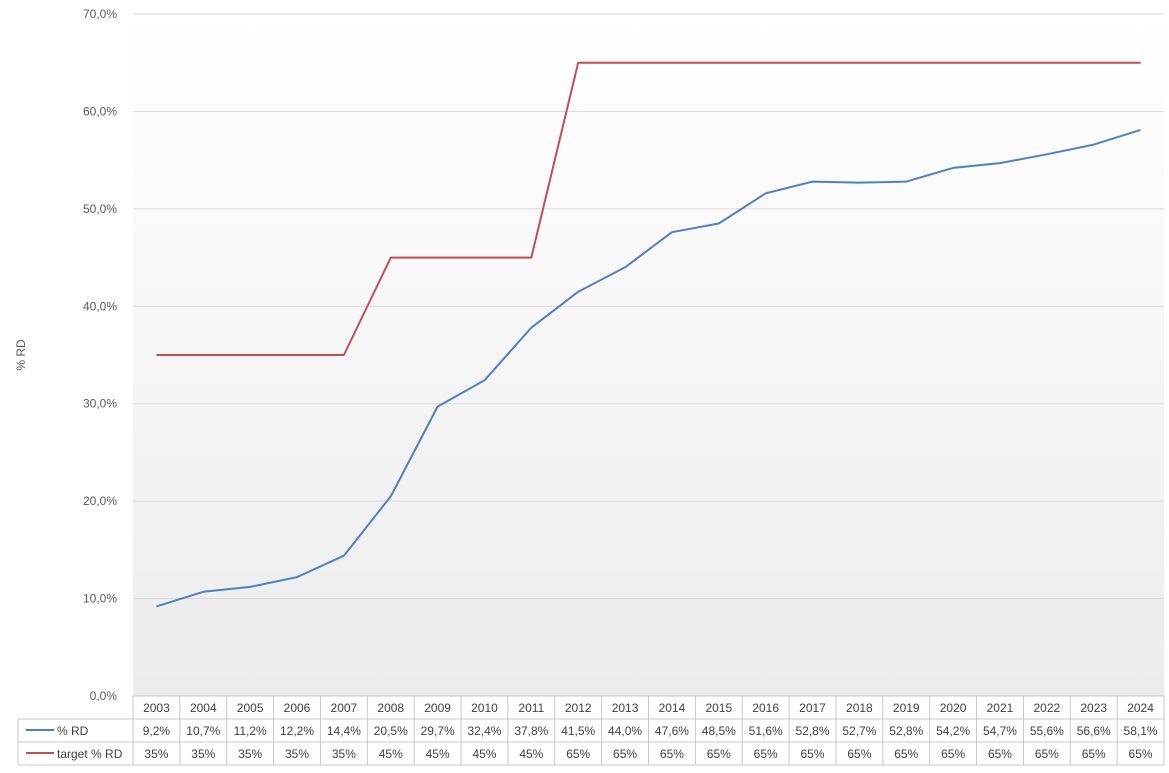  I want to click on x-tick-label: 2004, so click(203, 708).